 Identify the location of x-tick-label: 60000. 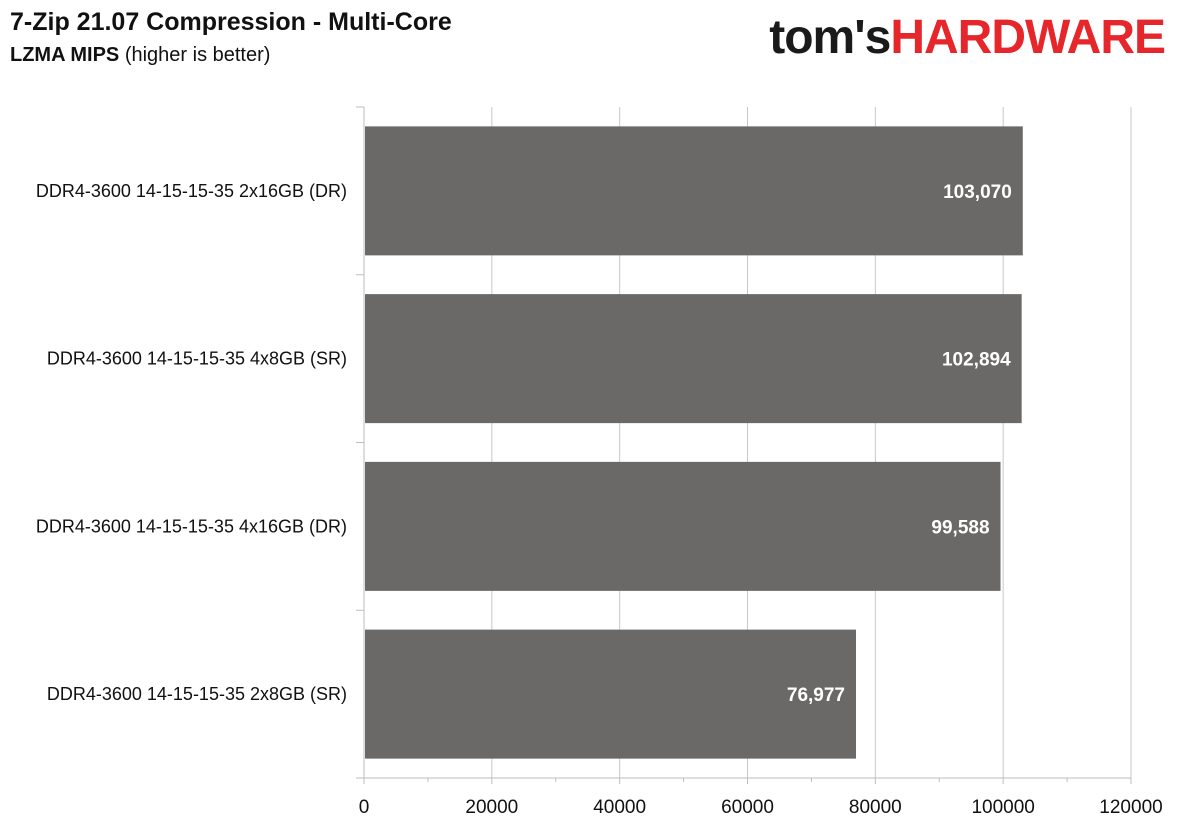
(747, 807).